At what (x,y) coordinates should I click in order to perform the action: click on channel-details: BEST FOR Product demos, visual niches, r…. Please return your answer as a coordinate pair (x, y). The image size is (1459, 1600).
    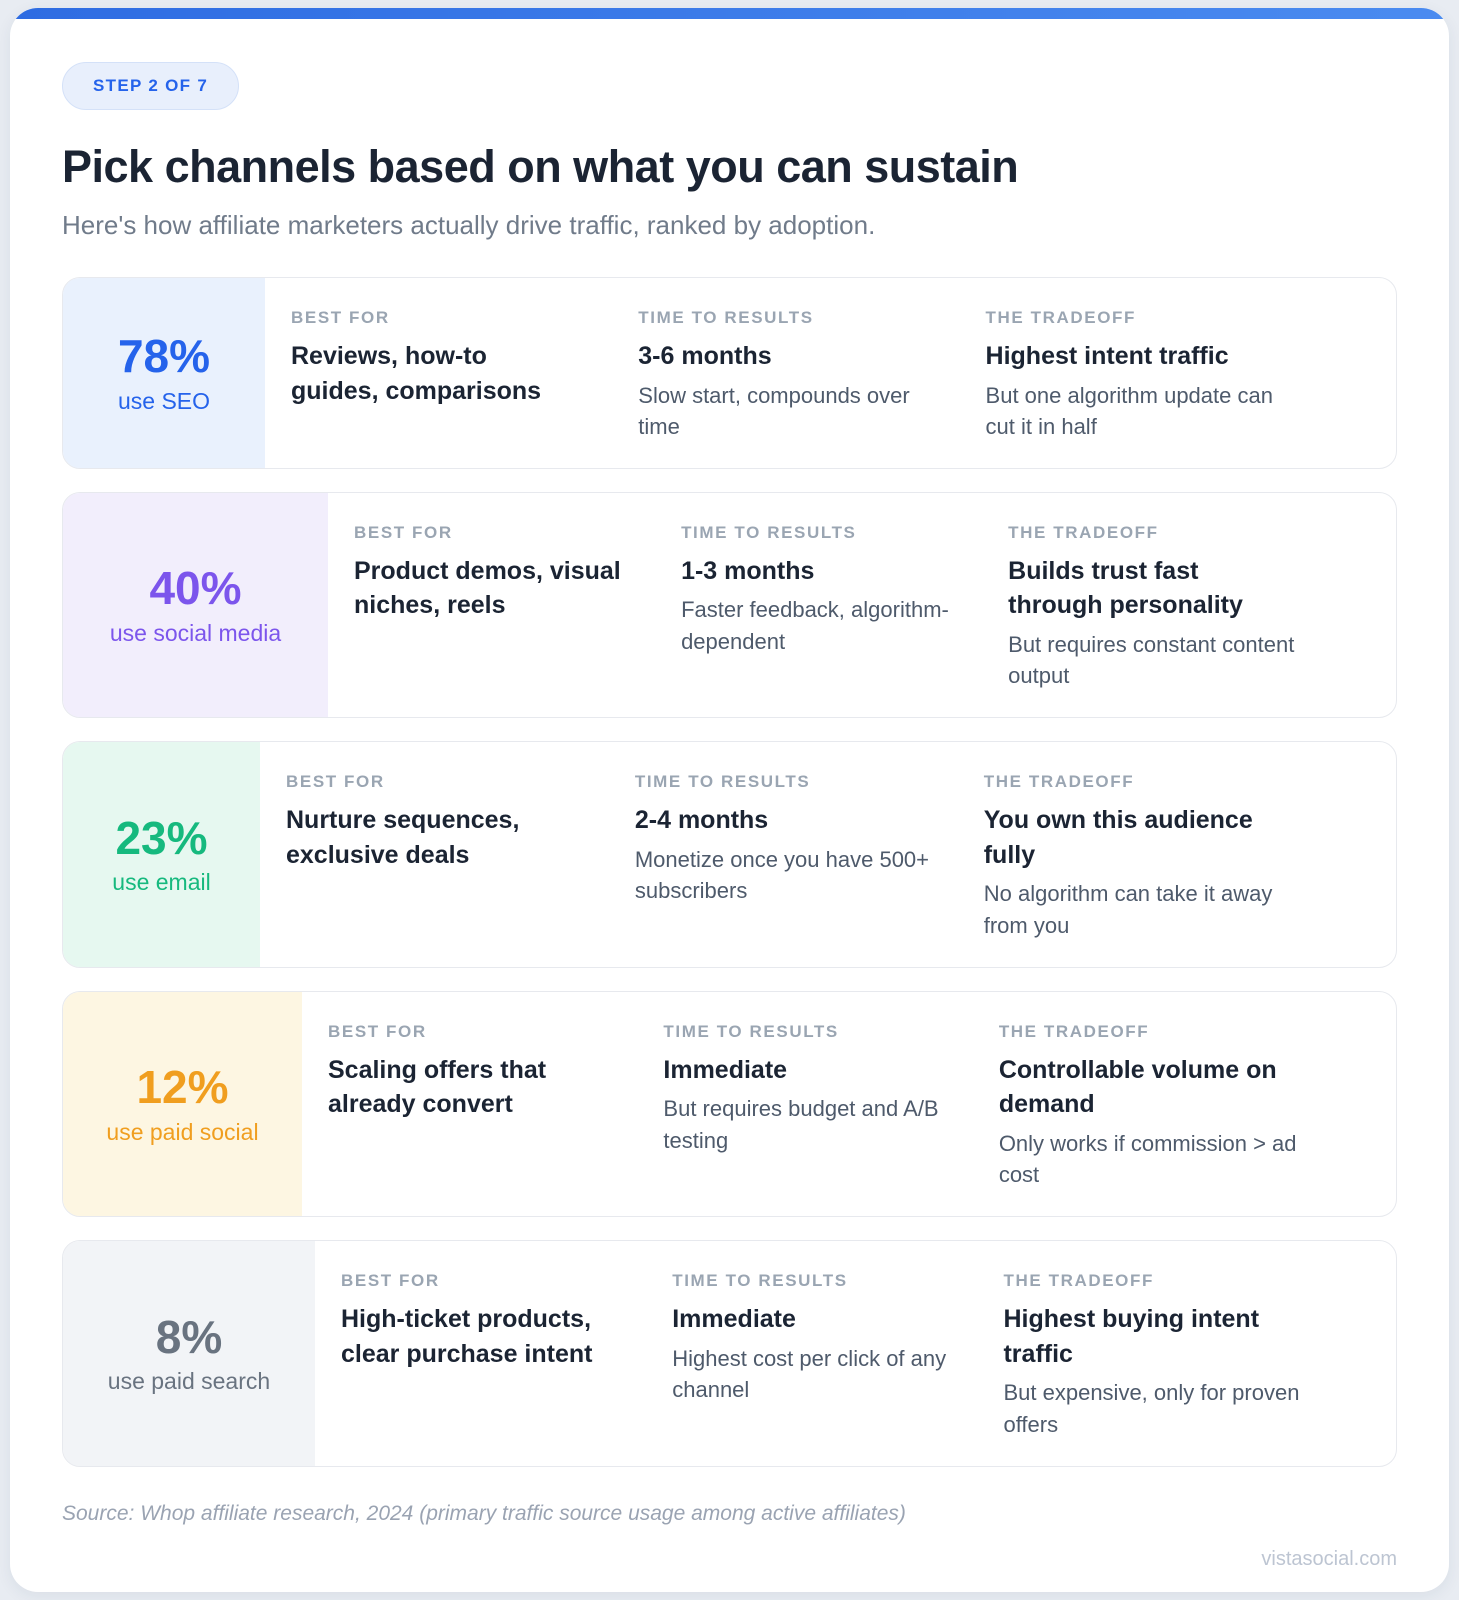
    Looking at the image, I should click on (862, 605).